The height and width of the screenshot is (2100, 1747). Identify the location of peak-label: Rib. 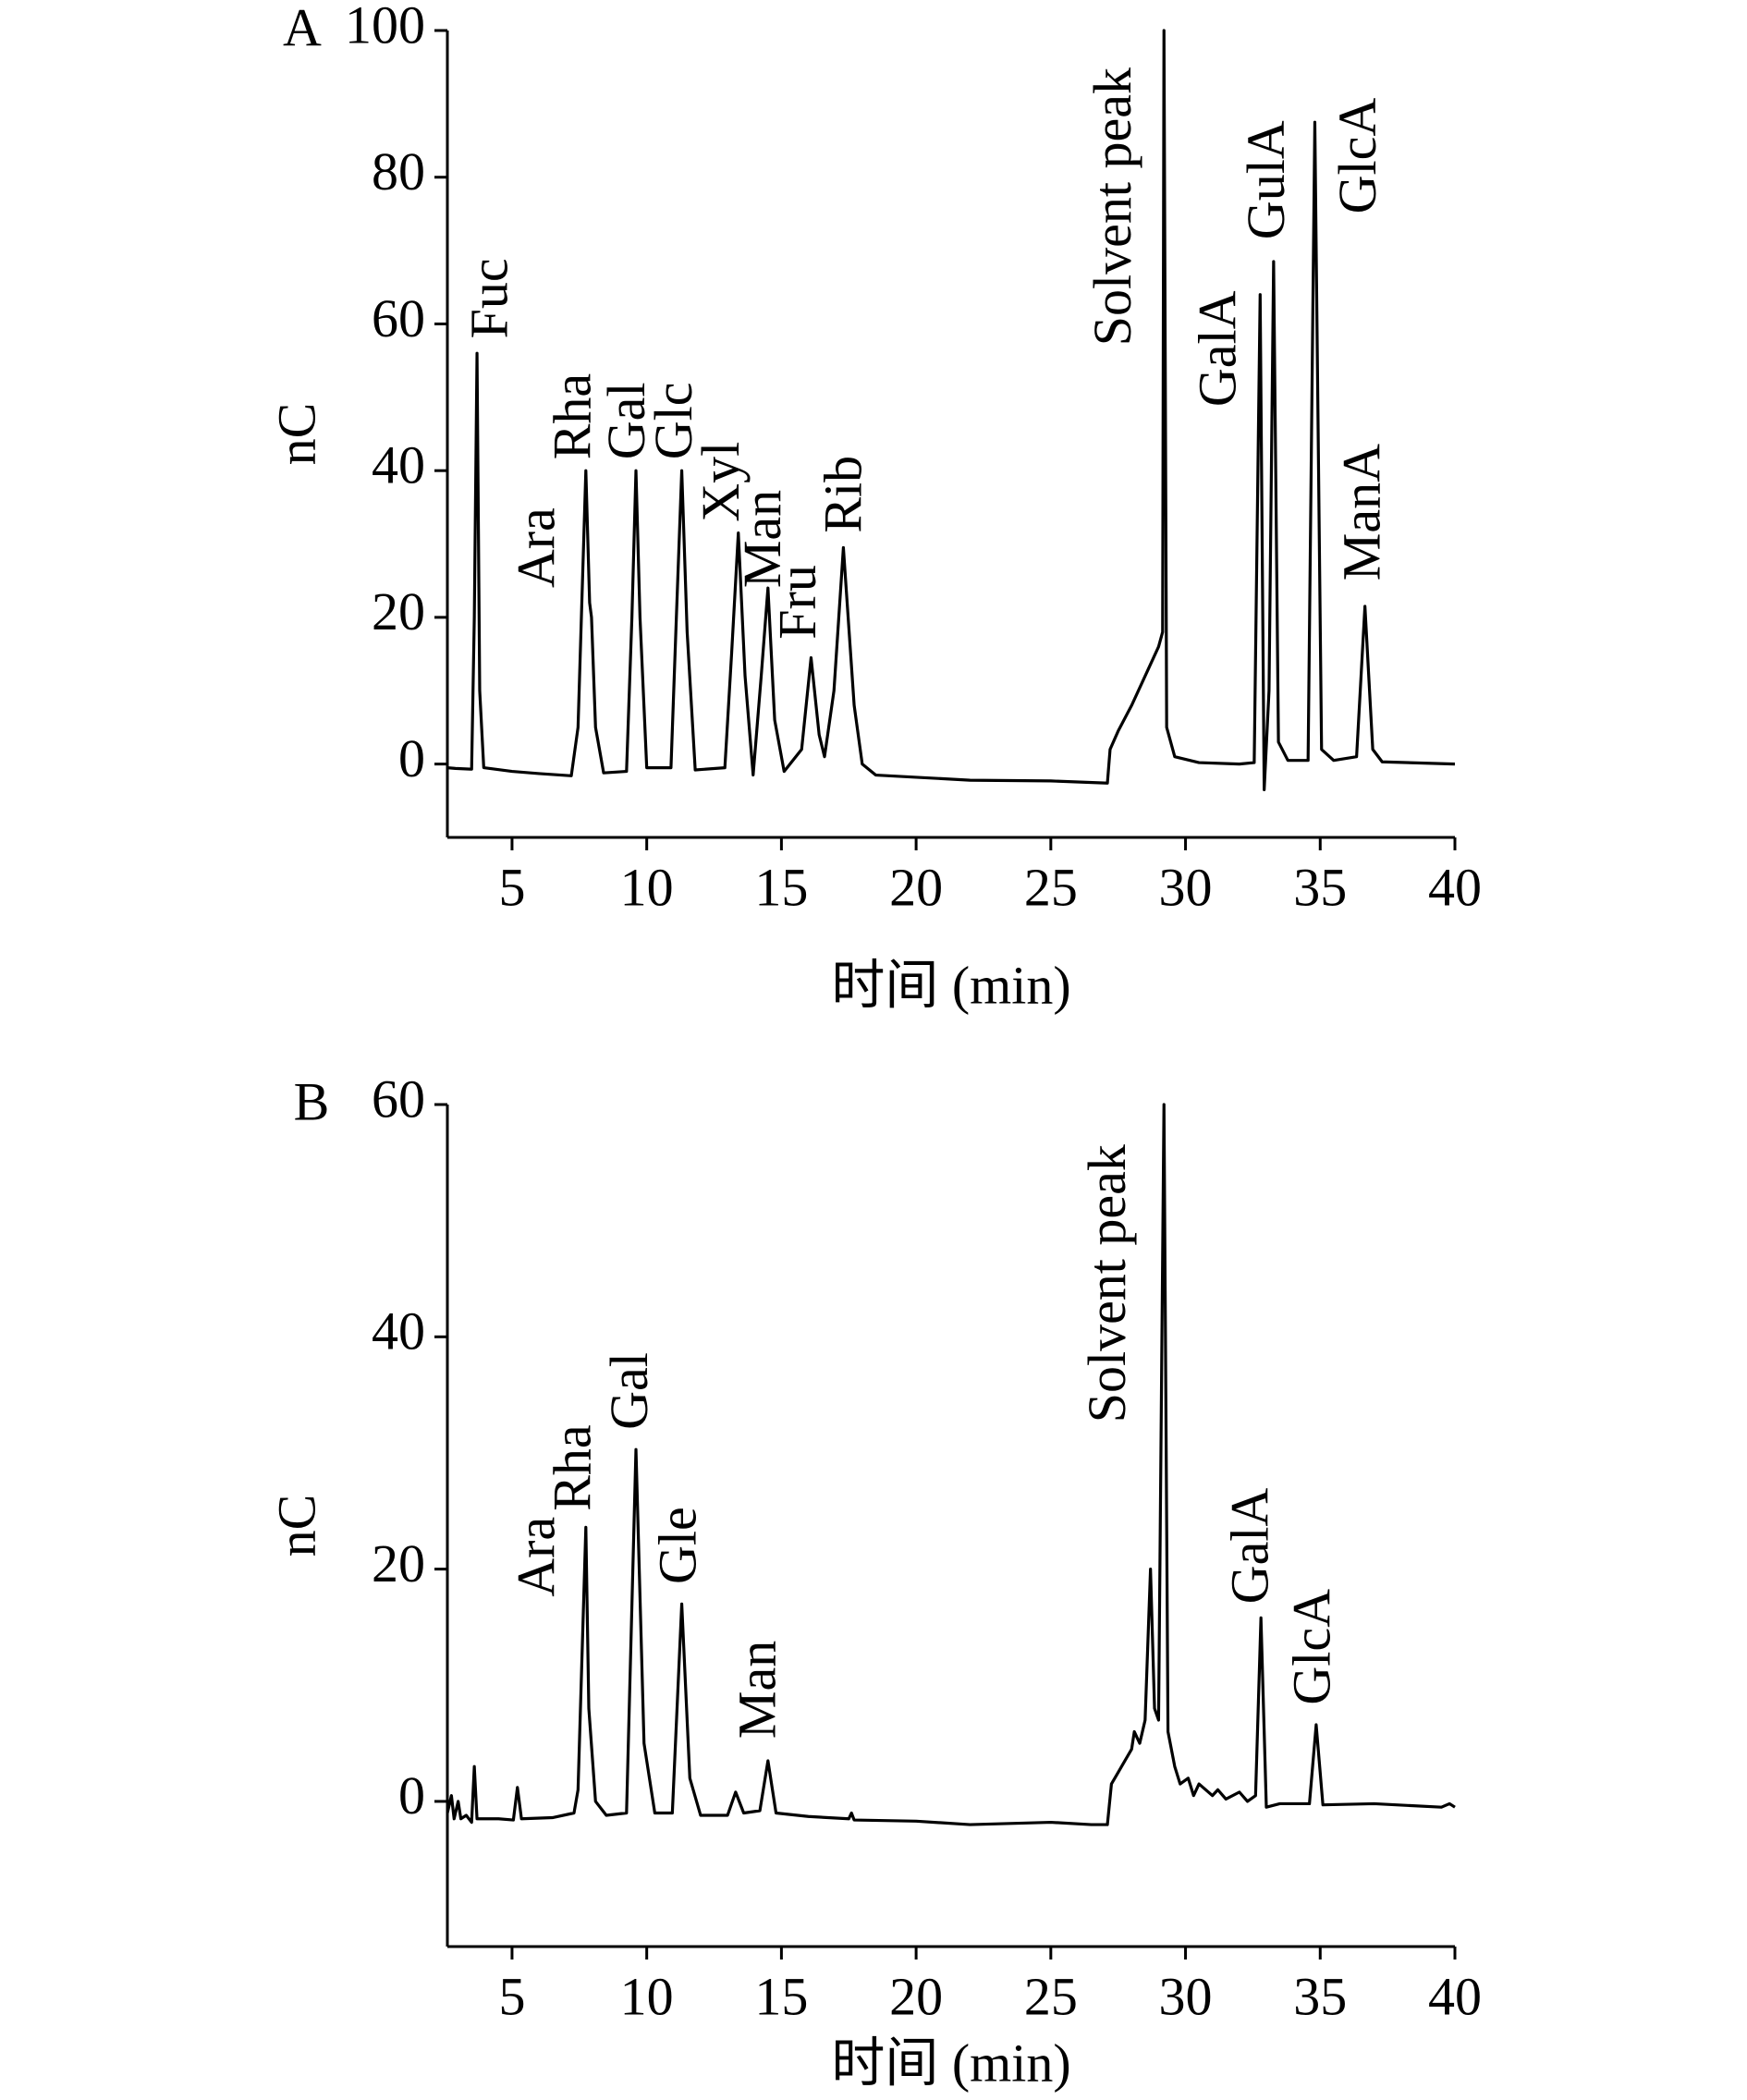
(844, 495).